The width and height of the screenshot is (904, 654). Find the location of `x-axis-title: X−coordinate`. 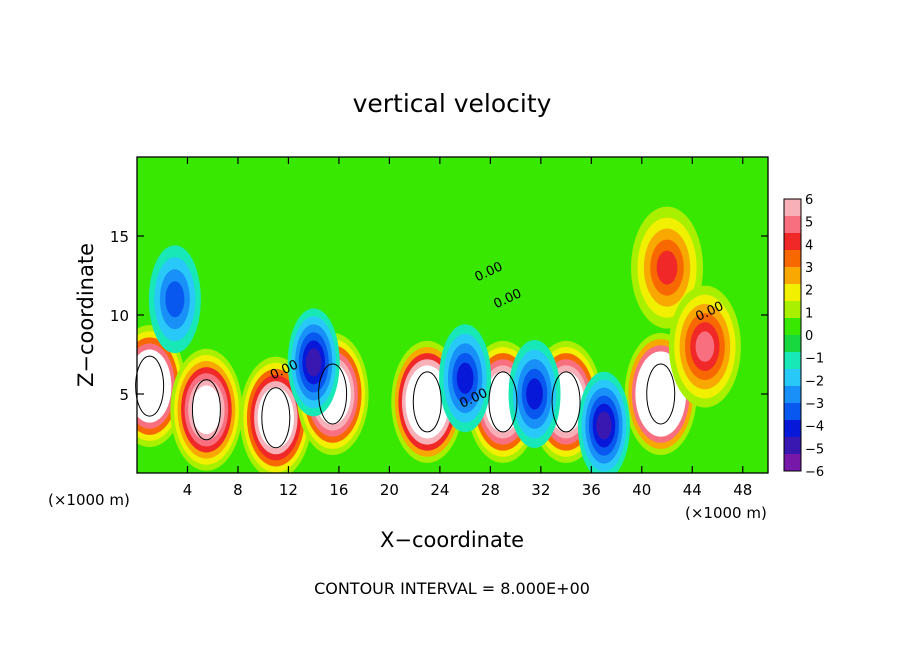

x-axis-title: X−coordinate is located at coordinates (452, 540).